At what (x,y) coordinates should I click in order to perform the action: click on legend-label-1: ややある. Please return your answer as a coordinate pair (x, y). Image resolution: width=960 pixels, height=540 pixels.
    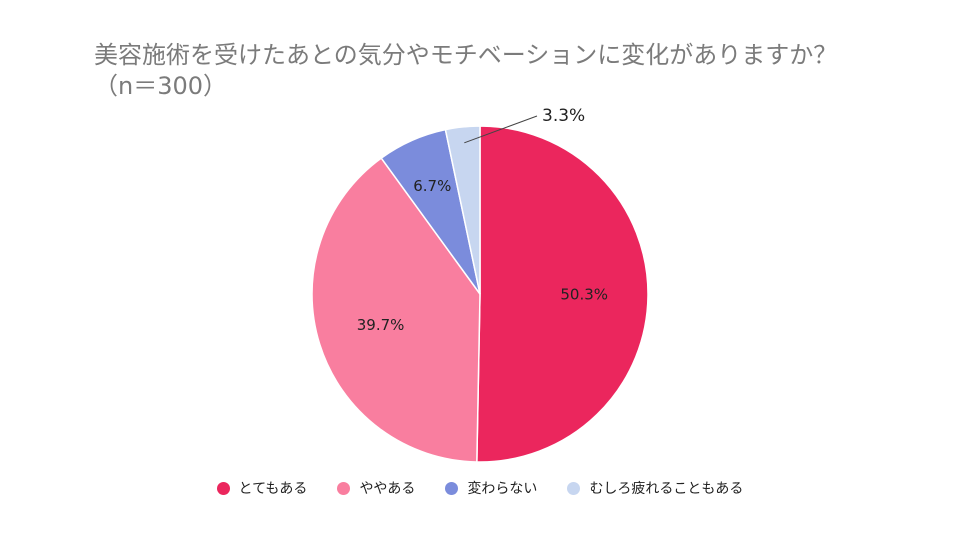
    Looking at the image, I should click on (387, 489).